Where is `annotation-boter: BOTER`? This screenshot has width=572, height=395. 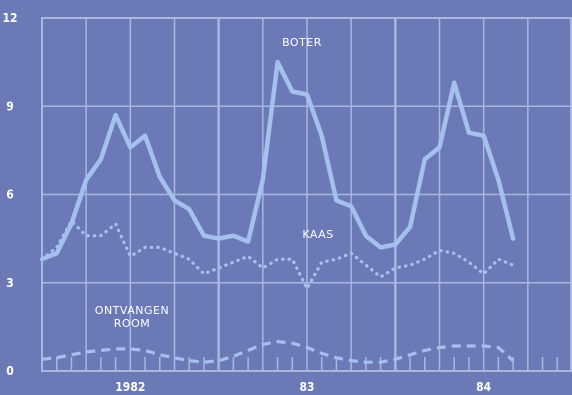 annotation-boter: BOTER is located at coordinates (302, 42).